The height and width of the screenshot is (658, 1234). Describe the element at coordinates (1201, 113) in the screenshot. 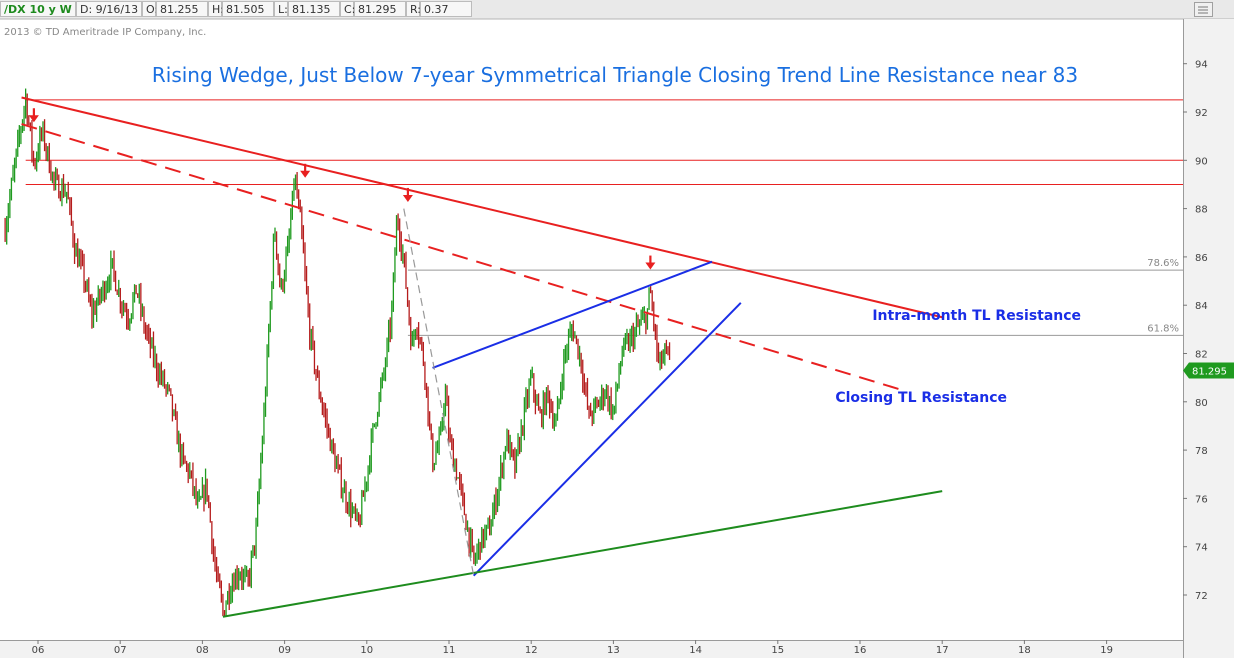

I see `y-tick-label-92: 92` at that location.